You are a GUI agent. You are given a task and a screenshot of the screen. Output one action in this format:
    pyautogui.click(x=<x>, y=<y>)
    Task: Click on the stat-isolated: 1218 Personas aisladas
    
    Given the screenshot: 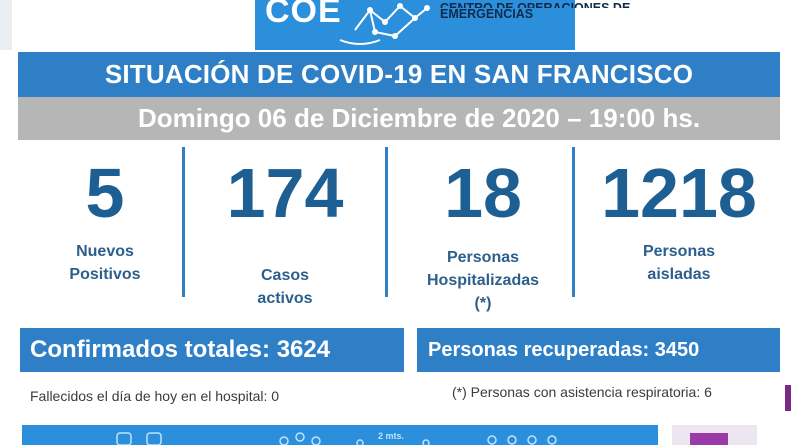 What is the action you would take?
    pyautogui.click(x=679, y=217)
    